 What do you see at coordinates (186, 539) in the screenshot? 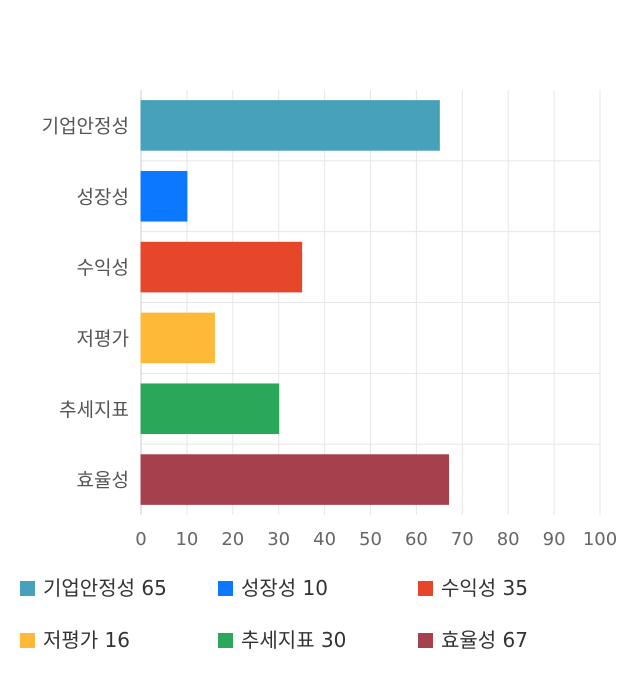
I see `x-tick-label: 10` at bounding box center [186, 539].